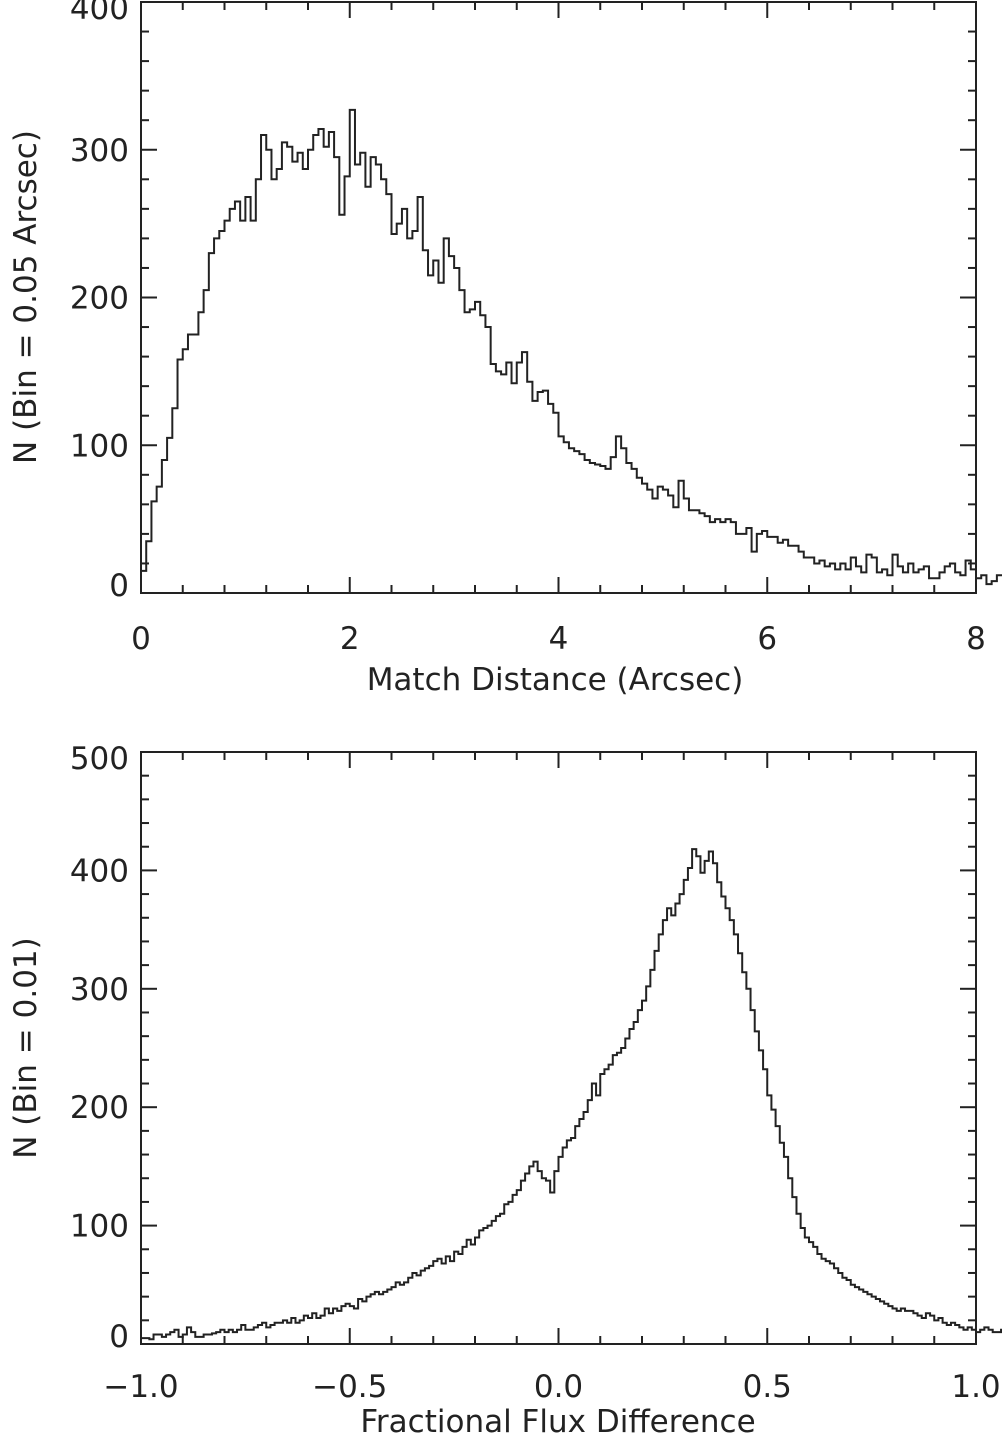 The image size is (1002, 1437). What do you see at coordinates (350, 639) in the screenshot?
I see `x-tick-label: 2` at bounding box center [350, 639].